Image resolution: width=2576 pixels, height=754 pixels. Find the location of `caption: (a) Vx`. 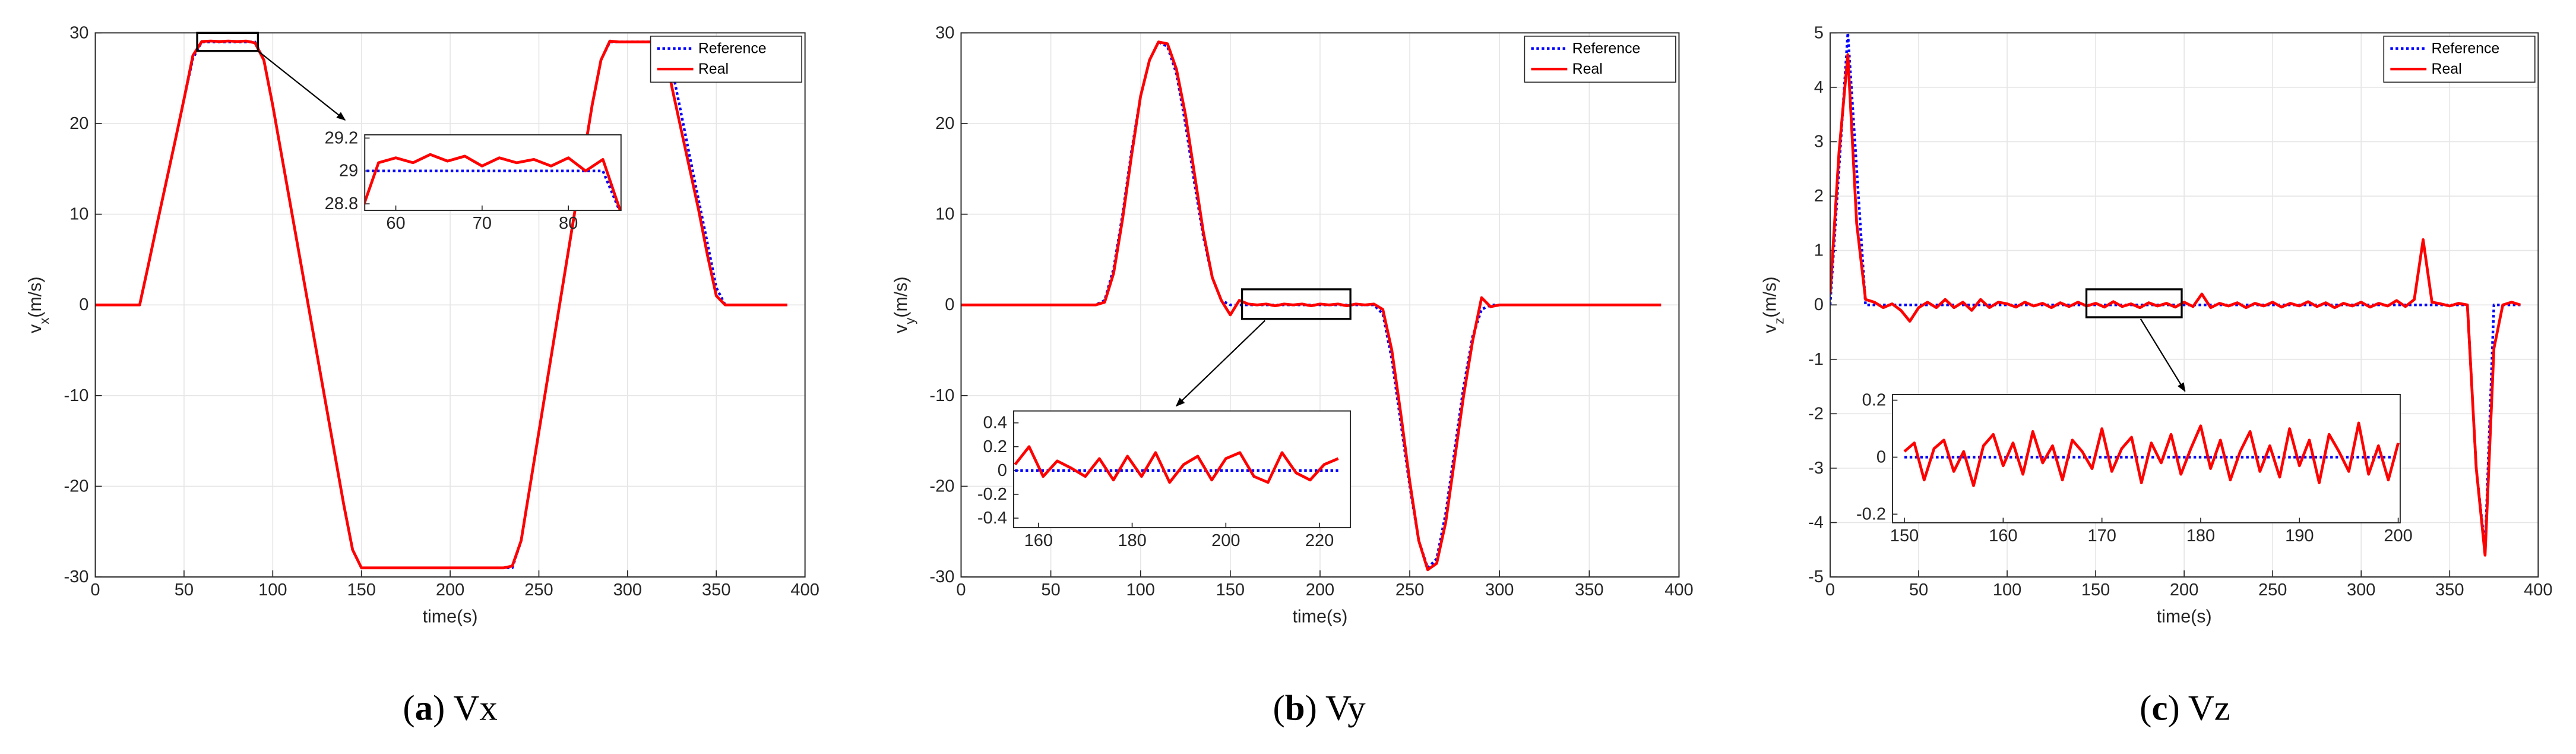

caption: (a) Vx is located at coordinates (450, 708).